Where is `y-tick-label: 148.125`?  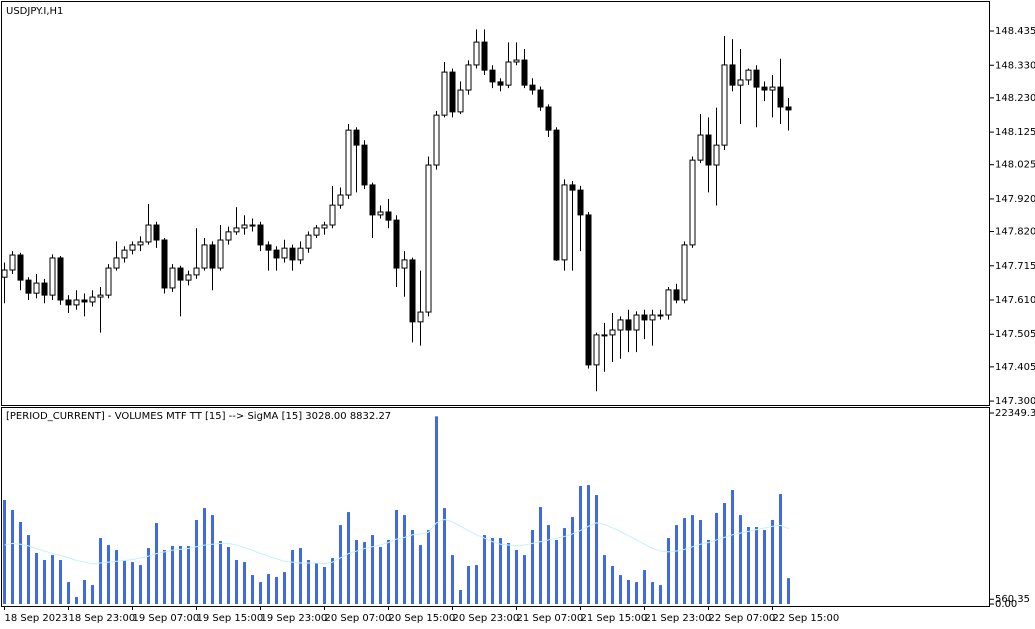 y-tick-label: 148.125 is located at coordinates (1015, 132).